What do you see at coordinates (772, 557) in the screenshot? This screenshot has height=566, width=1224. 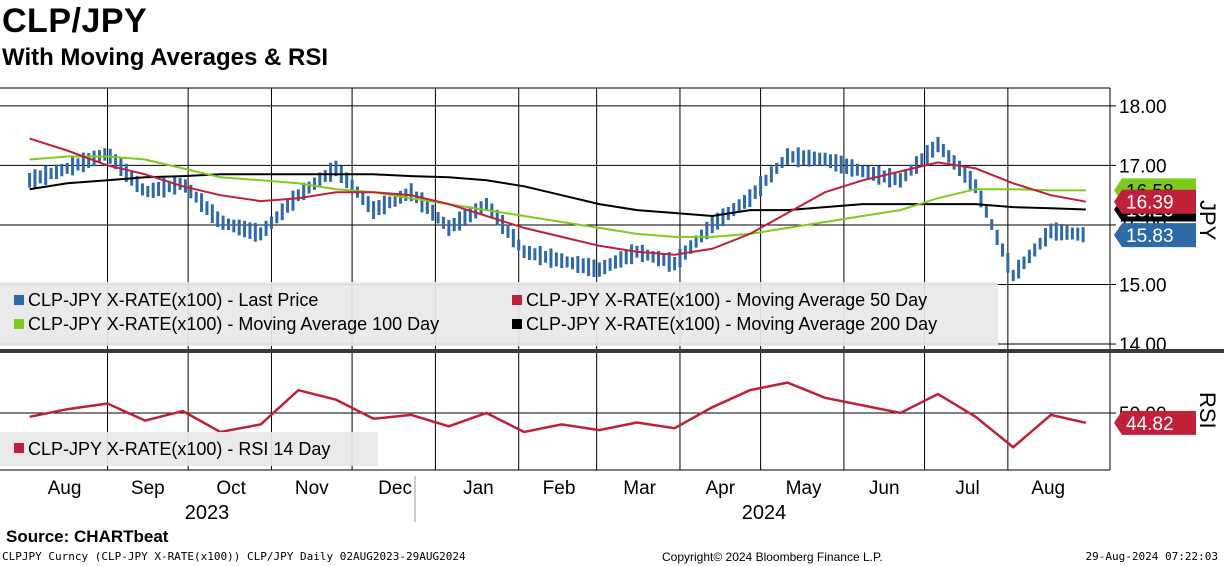 I see `footer-copyright: Copyright© 2024 Bloomberg Finance L.P.` at bounding box center [772, 557].